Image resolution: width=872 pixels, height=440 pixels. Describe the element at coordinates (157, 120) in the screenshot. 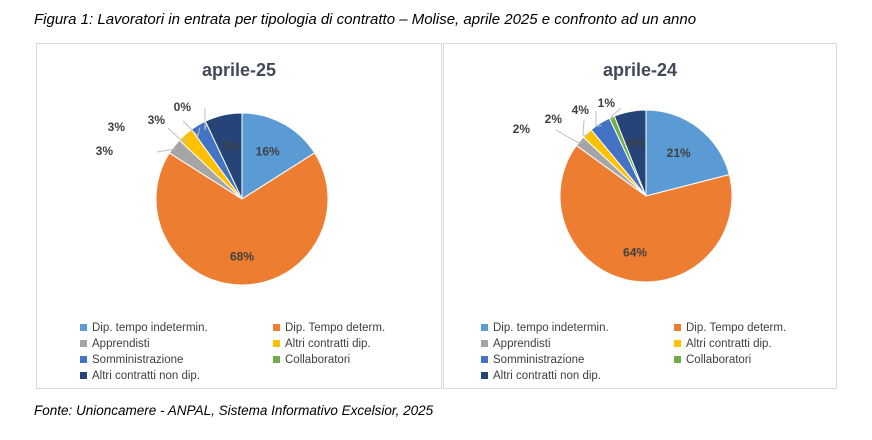

I see `pie-label-somministrazione: 3%` at that location.